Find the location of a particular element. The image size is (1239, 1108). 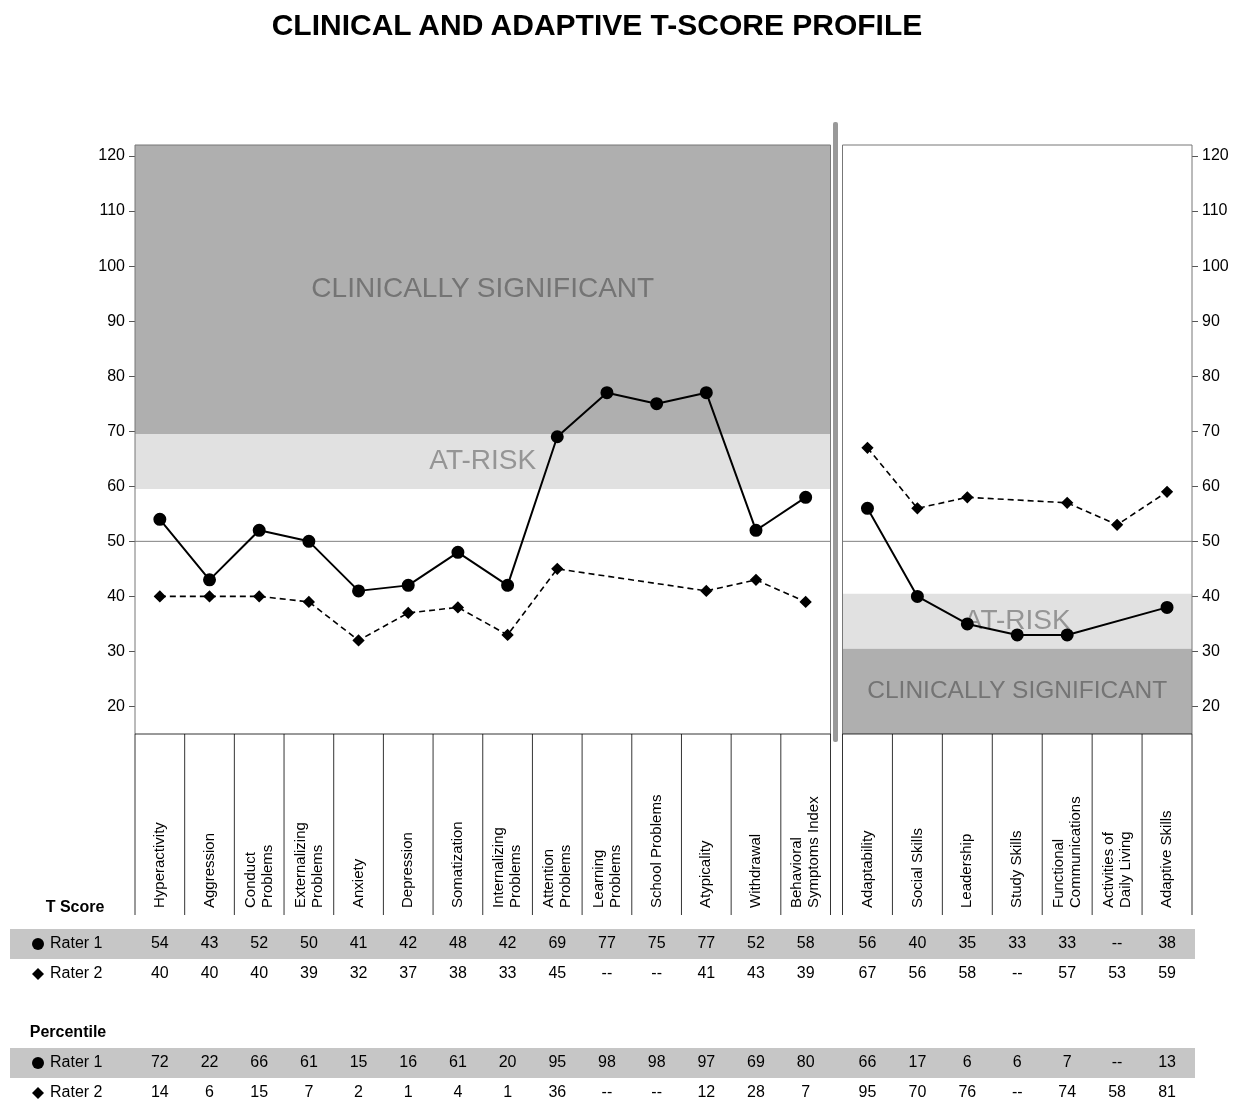

text: 12 is located at coordinates (706, 1092).